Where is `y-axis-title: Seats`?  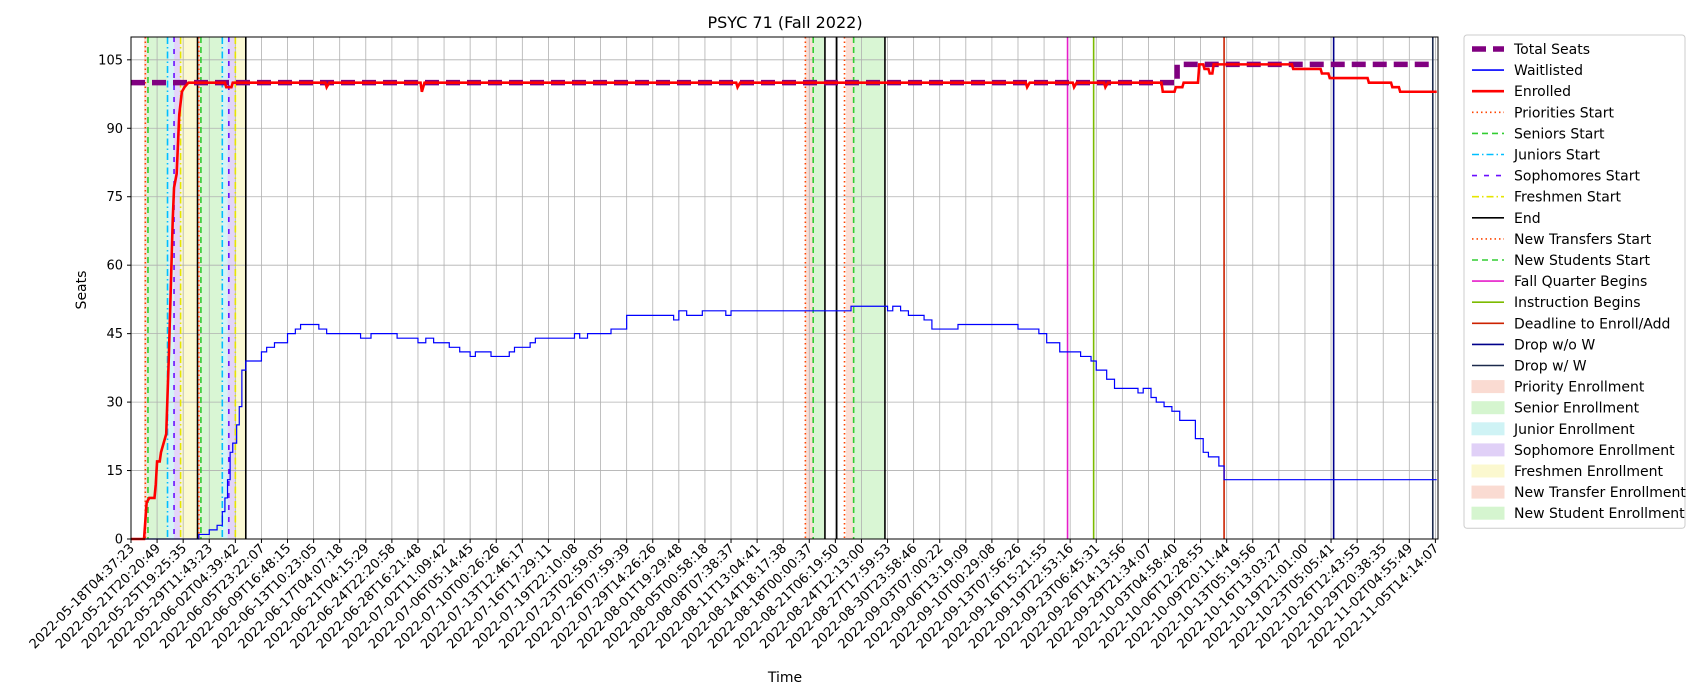 y-axis-title: Seats is located at coordinates (82, 290).